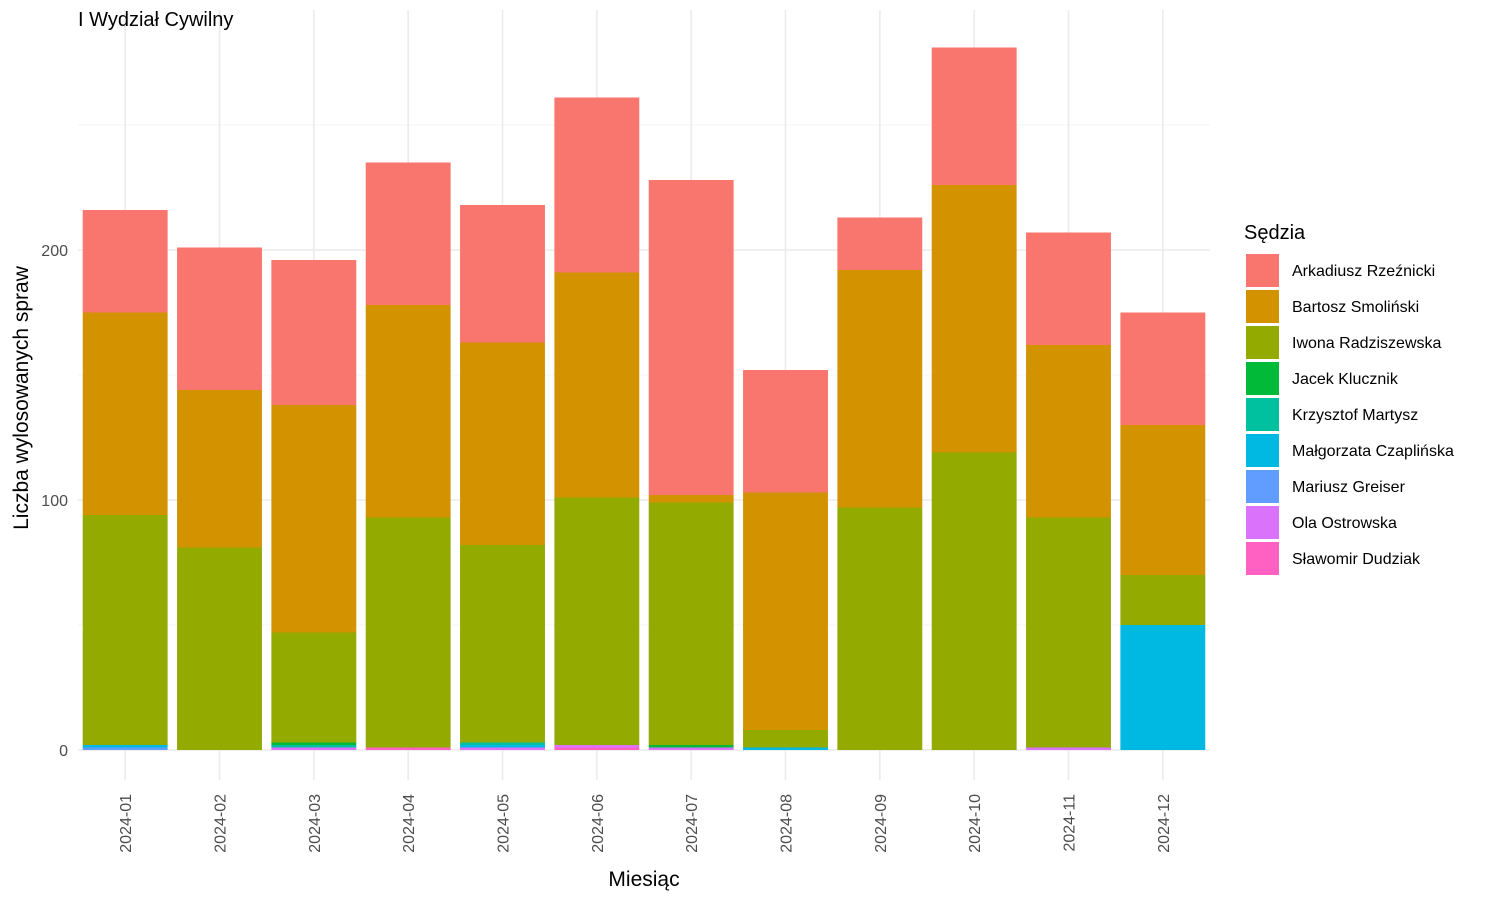 The width and height of the screenshot is (1500, 900). What do you see at coordinates (54, 251) in the screenshot?
I see `y-tick-label: 200` at bounding box center [54, 251].